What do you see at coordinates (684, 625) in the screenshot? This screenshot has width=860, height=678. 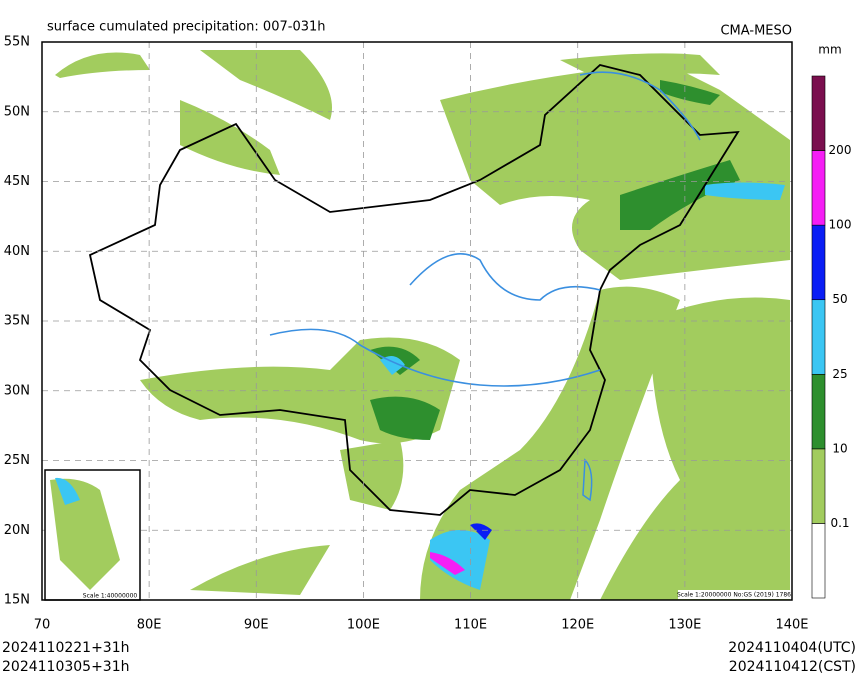 I see `lon-label: 130E` at bounding box center [684, 625].